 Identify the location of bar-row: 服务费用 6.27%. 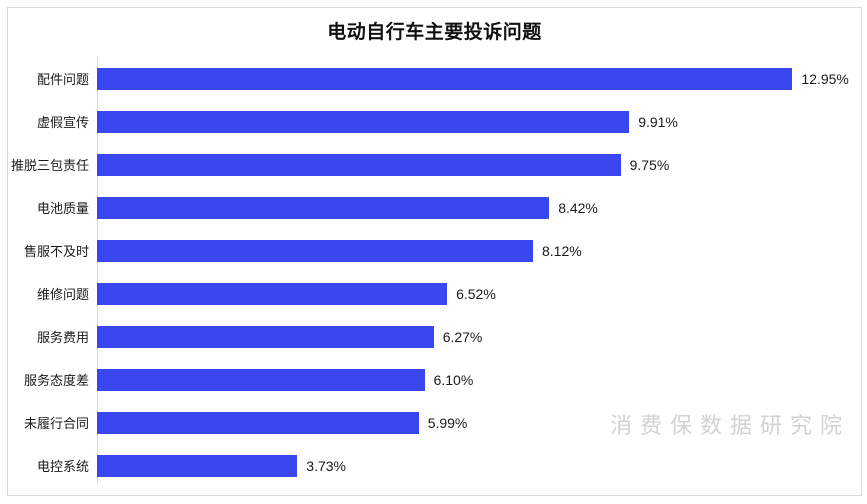
(434, 336).